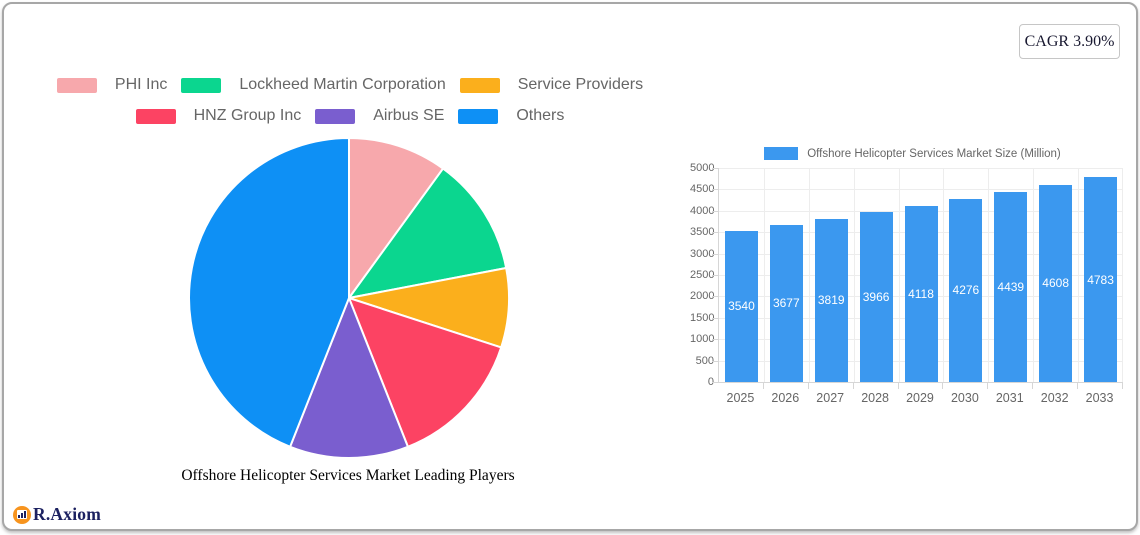  Describe the element at coordinates (1054, 398) in the screenshot. I see `x-tick-label: 2032` at that location.